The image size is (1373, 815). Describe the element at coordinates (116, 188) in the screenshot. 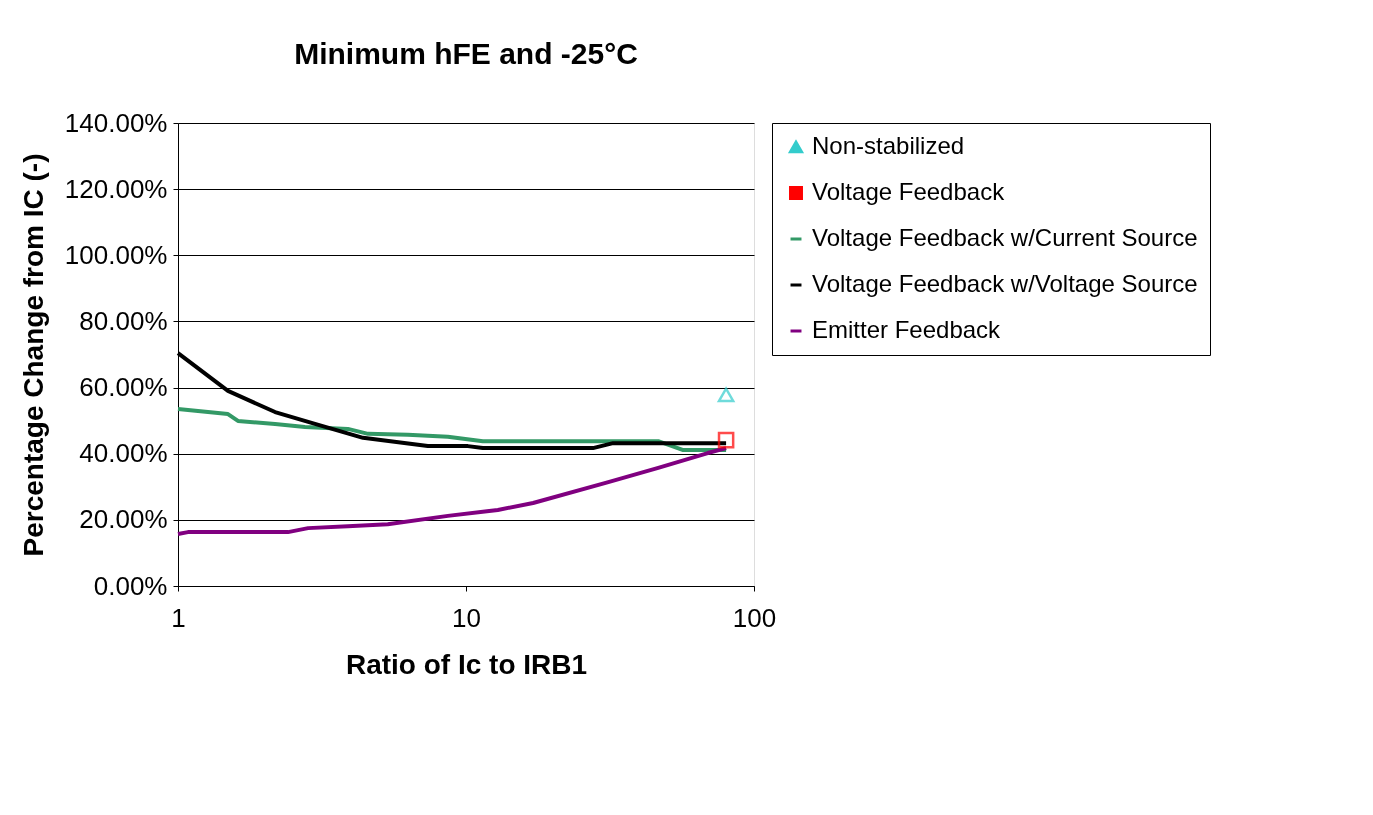

I see `y-tick-label: 120.00%` at that location.